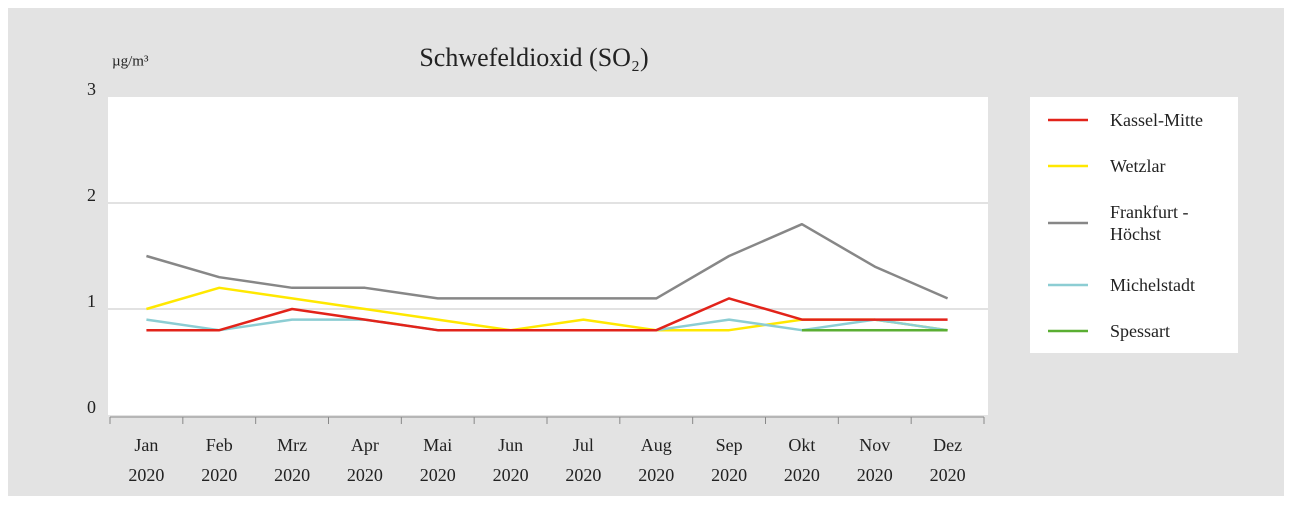 The height and width of the screenshot is (510, 1292). What do you see at coordinates (146, 460) in the screenshot?
I see `x-tick-label: Jan 2020` at bounding box center [146, 460].